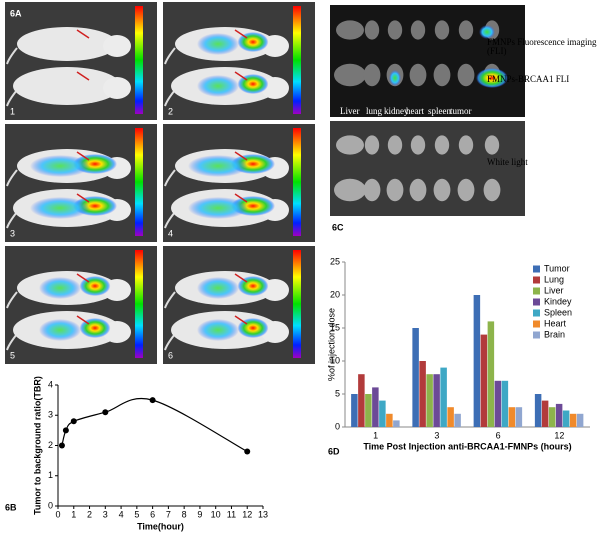 The image size is (600, 540). I want to click on y-tick-label: 0, so click(337, 426).